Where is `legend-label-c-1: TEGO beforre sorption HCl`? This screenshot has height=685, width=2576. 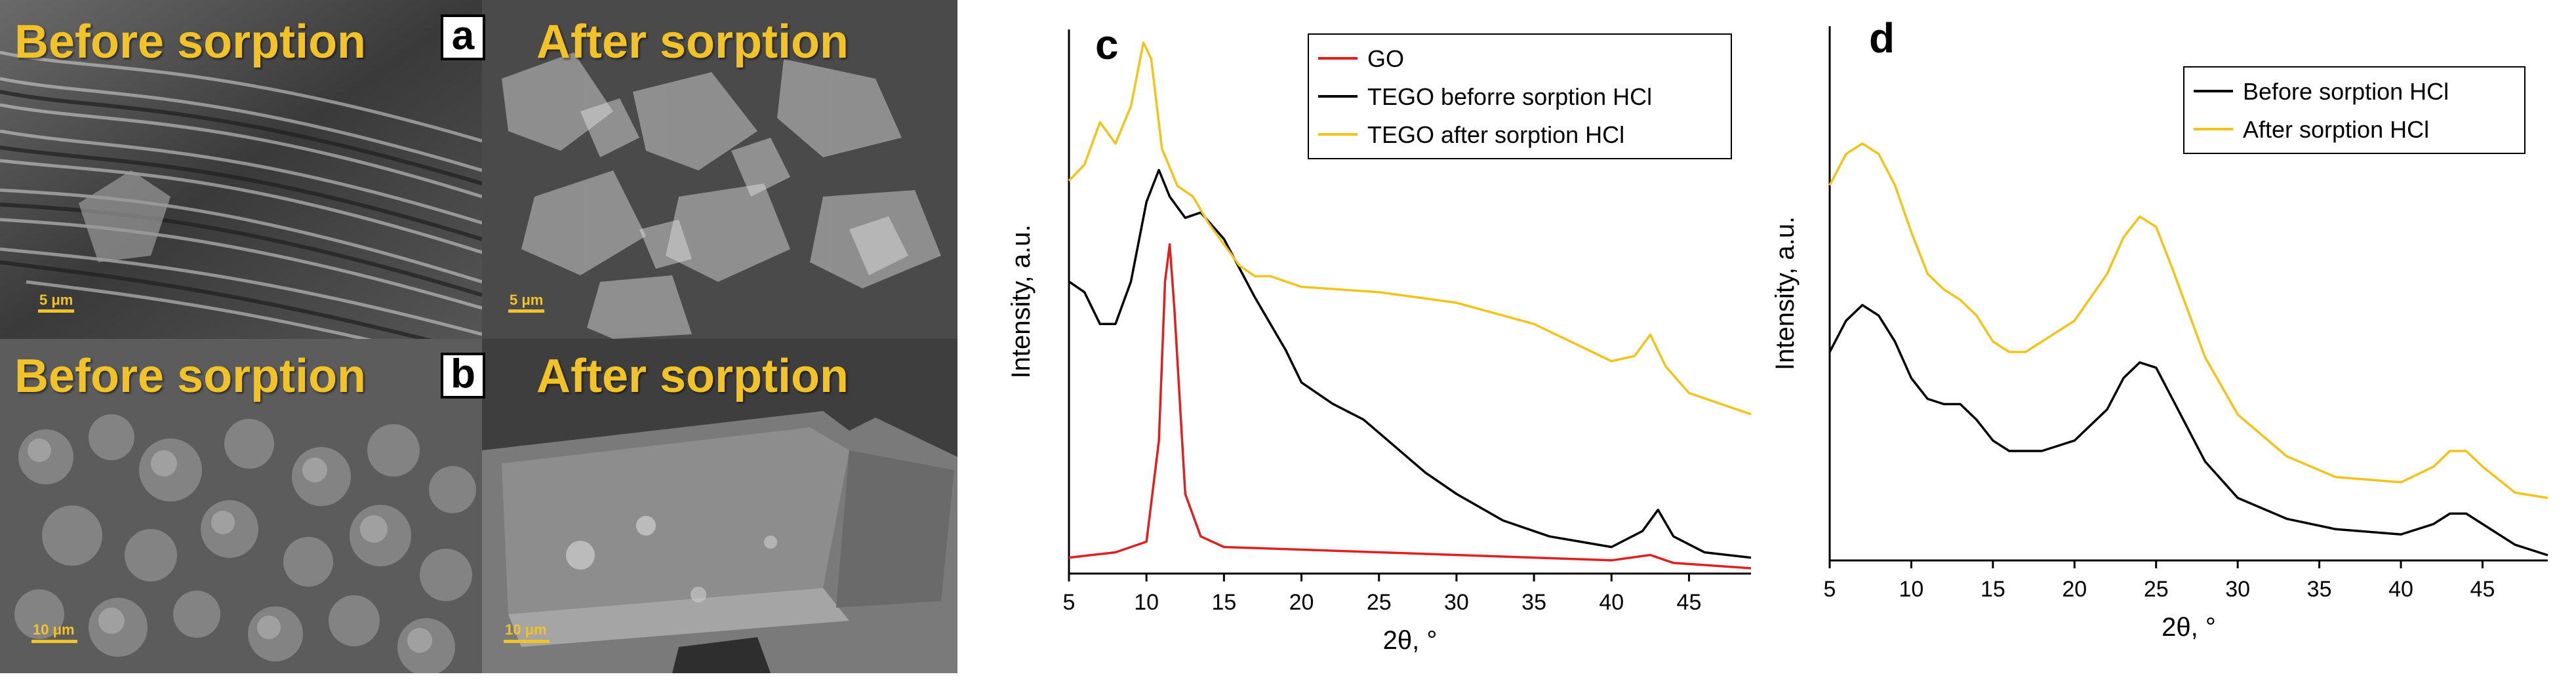 legend-label-c-1: TEGO beforre sorption HCl is located at coordinates (1509, 96).